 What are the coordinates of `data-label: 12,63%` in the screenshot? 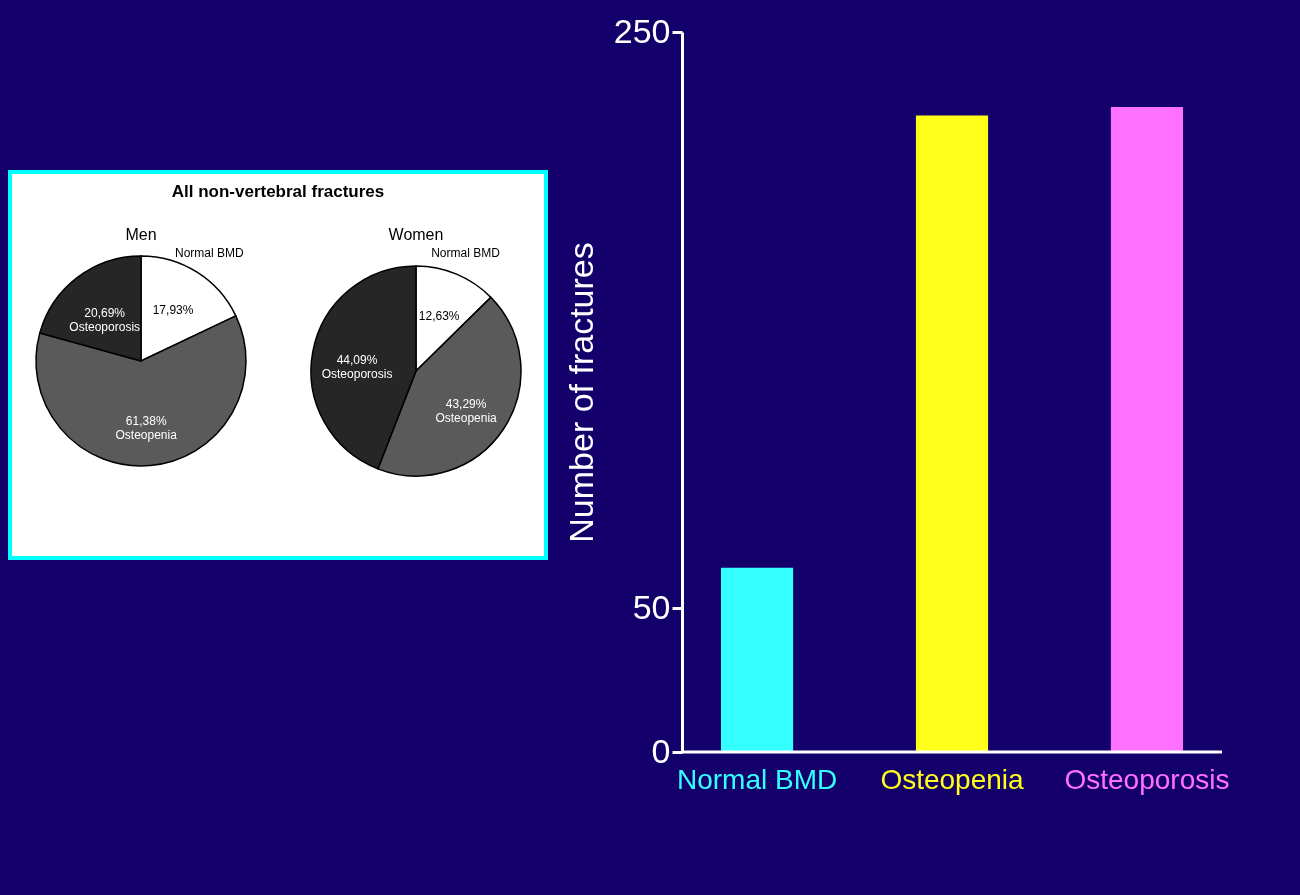 It's located at (439, 315).